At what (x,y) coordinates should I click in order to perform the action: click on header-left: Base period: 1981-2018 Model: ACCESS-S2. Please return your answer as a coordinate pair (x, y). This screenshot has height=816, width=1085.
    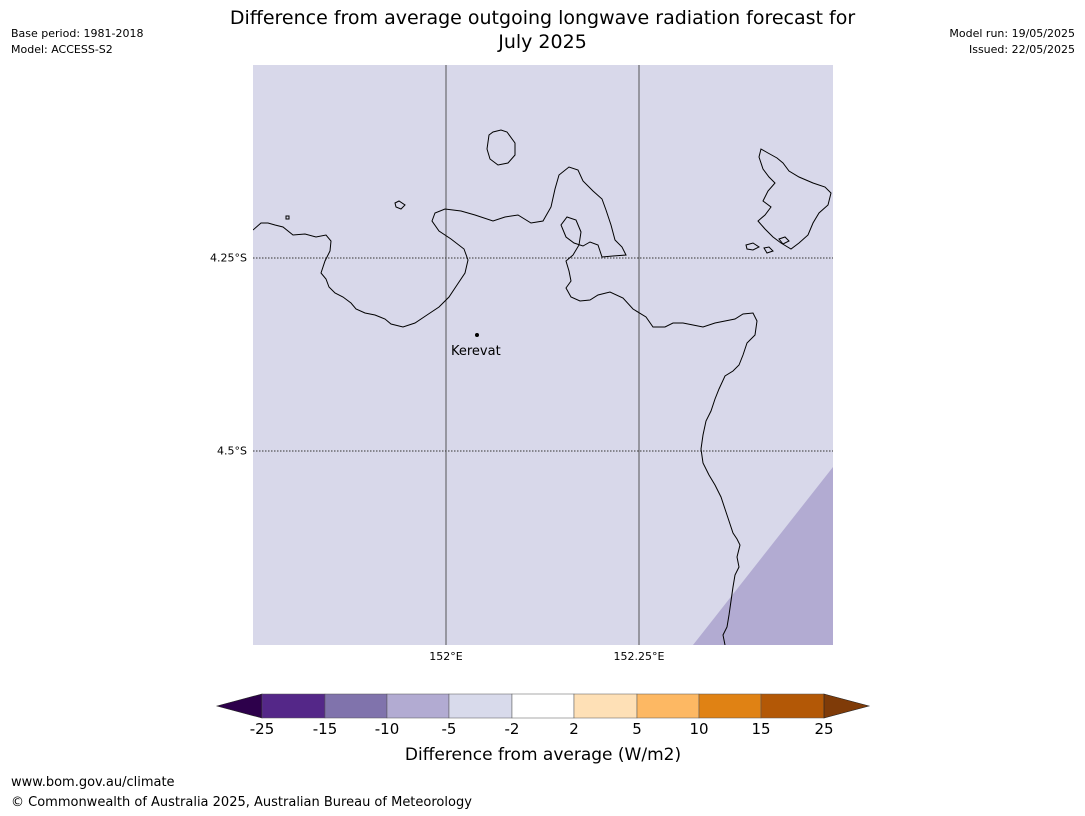
    Looking at the image, I should click on (77, 42).